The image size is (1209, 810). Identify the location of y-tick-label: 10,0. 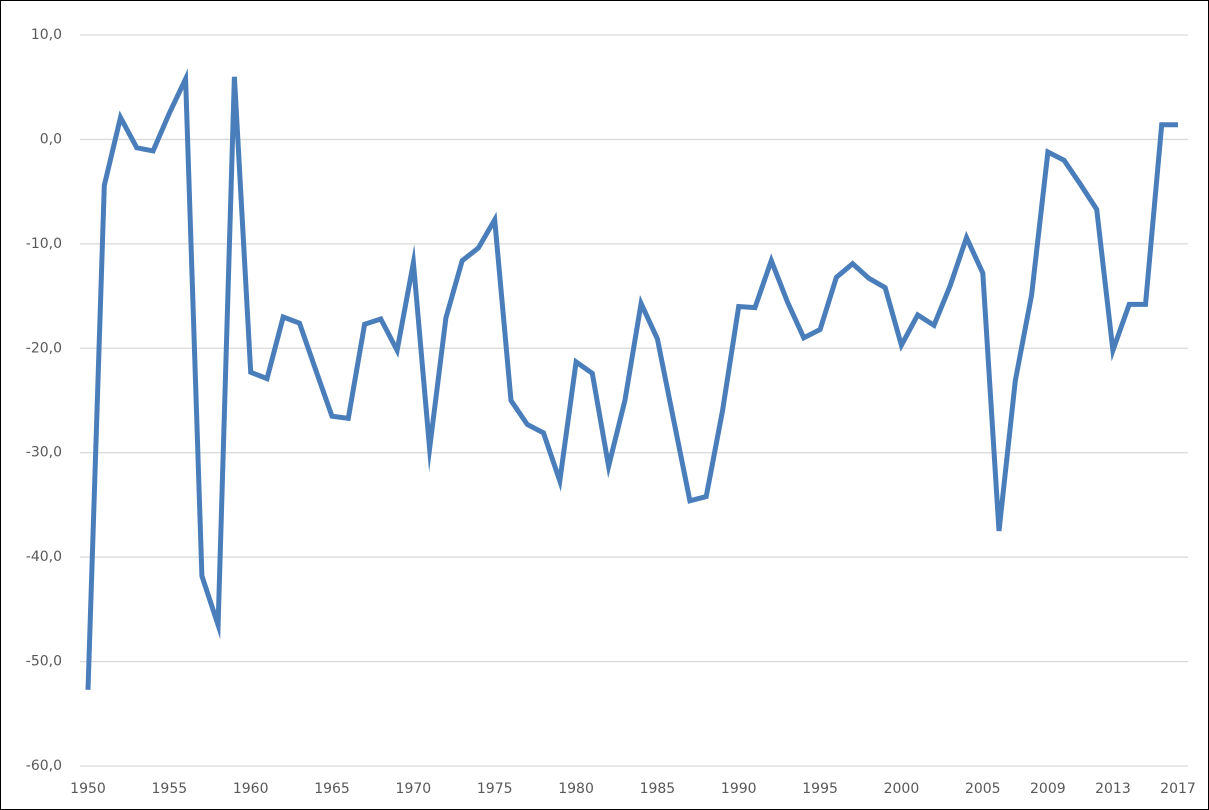
(46, 35).